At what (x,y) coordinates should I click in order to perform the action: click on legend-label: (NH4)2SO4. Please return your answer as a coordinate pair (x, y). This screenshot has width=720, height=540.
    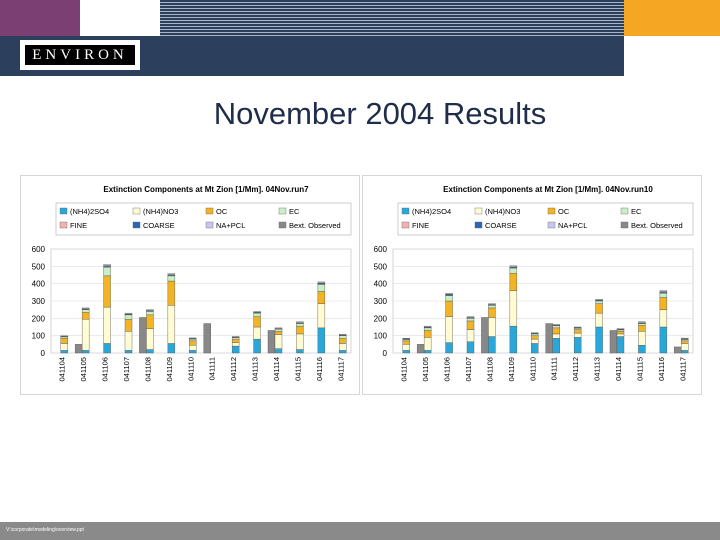
    Looking at the image, I should click on (89, 211).